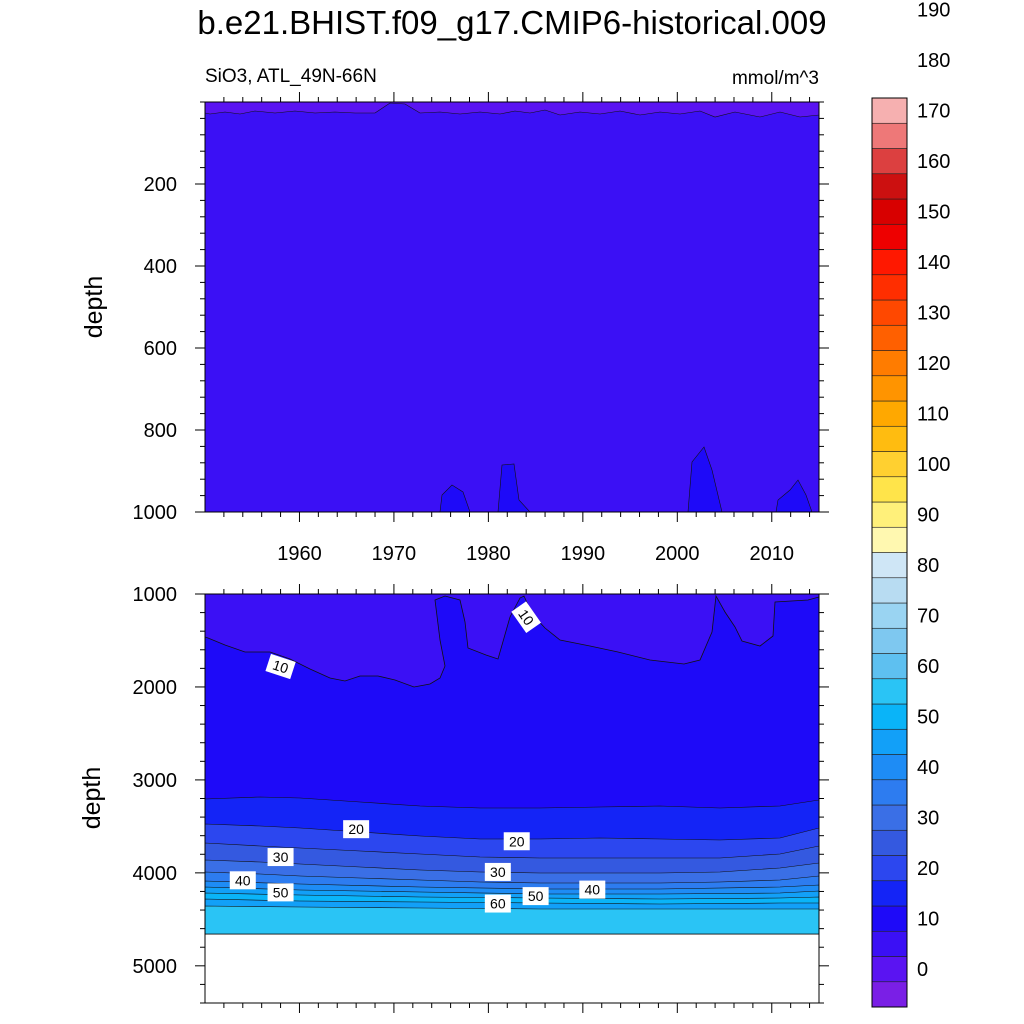  Describe the element at coordinates (155, 595) in the screenshot. I see `lower-y-tick-label: 1000` at that location.